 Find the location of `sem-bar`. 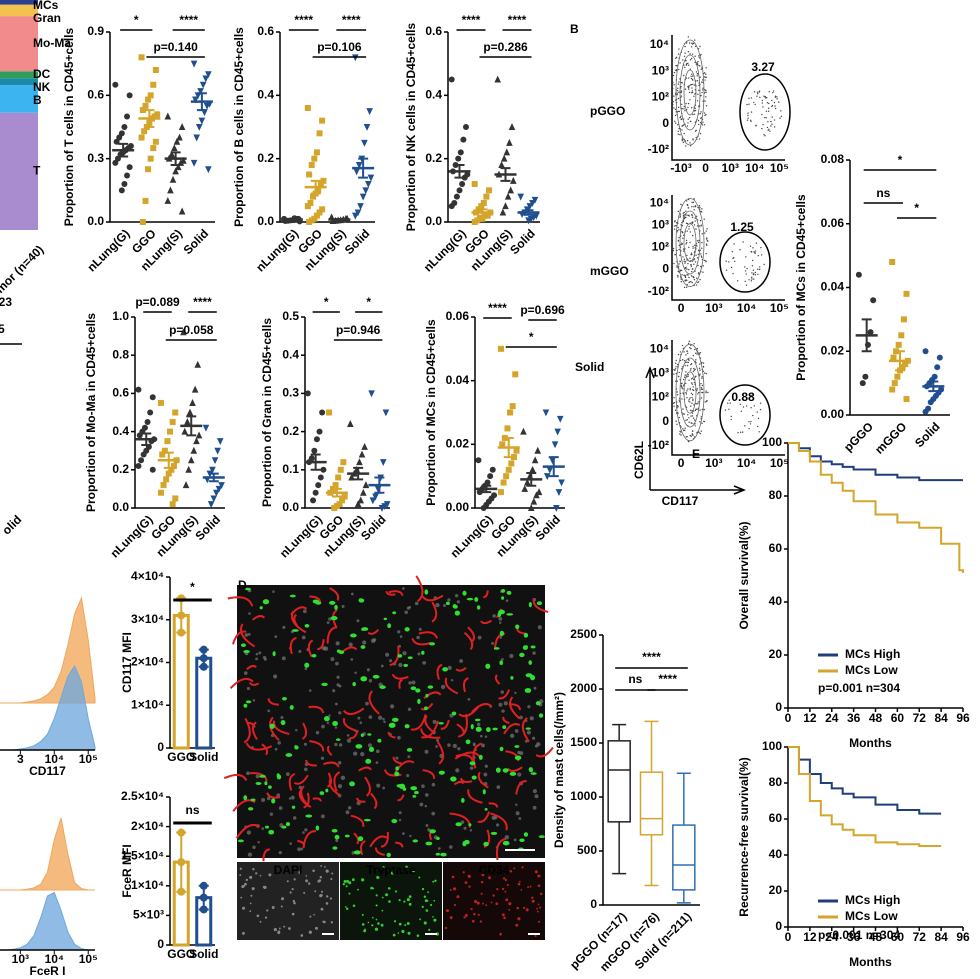

sem-bar is located at coordinates (486, 489).